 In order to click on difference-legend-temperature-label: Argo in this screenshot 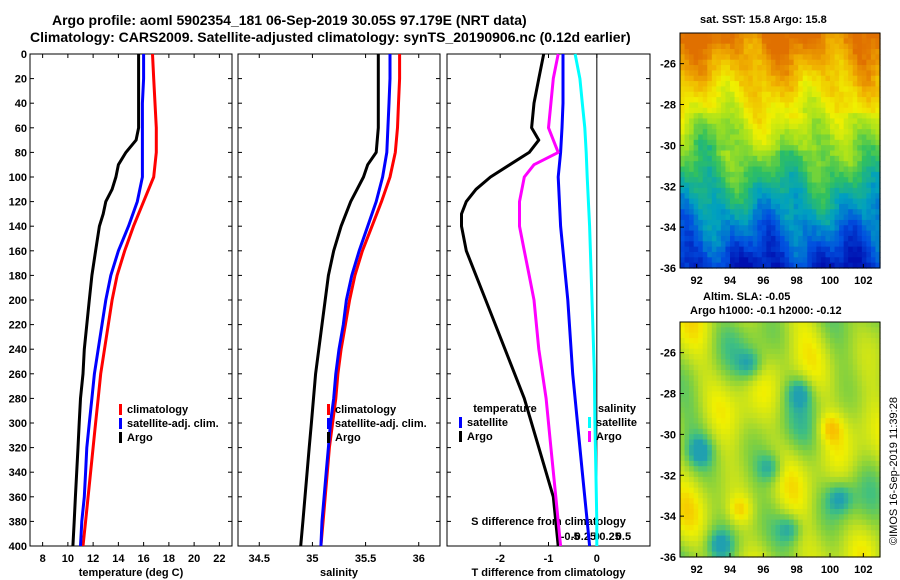, I will do `click(480, 437)`.